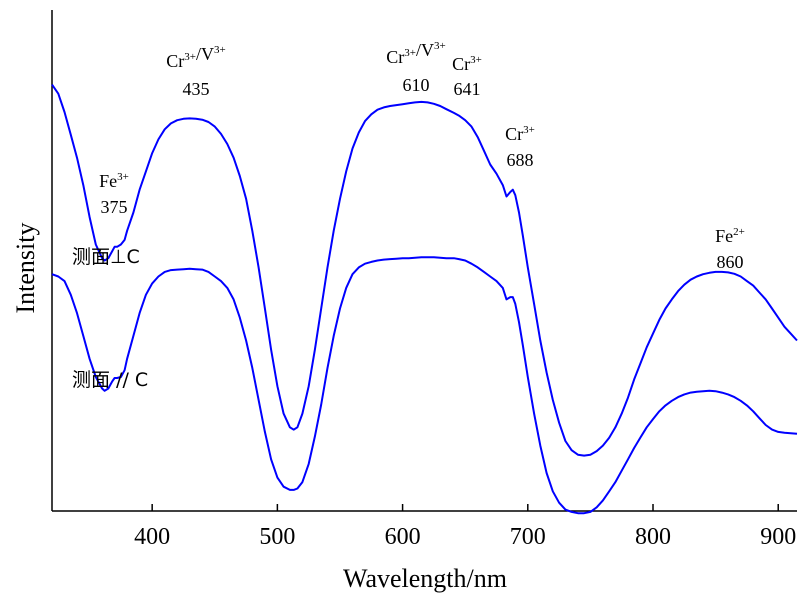 The width and height of the screenshot is (800, 598). I want to click on peak-annotation: Cr3+ 688, so click(520, 147).